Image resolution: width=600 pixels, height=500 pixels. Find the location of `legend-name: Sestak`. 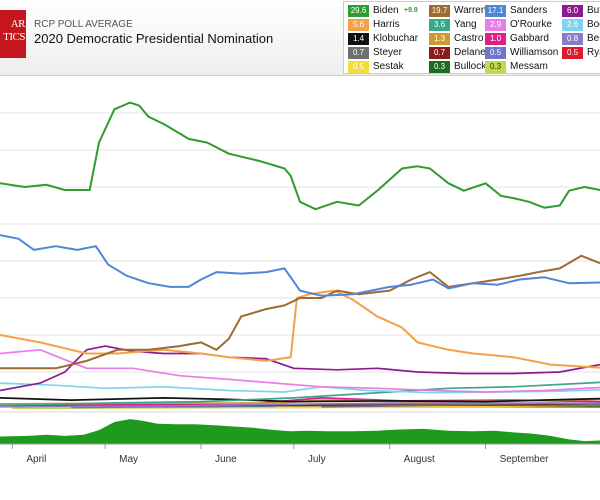

legend-name: Sestak is located at coordinates (388, 66).